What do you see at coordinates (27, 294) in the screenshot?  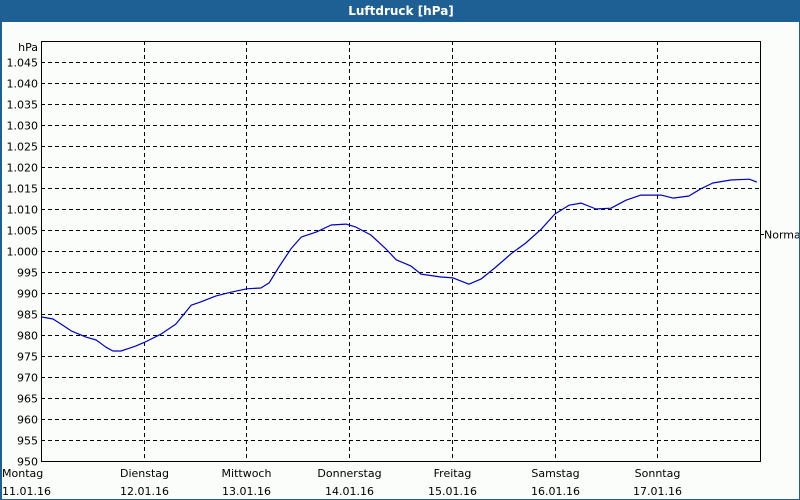 I see `y-tick-label: 990` at bounding box center [27, 294].